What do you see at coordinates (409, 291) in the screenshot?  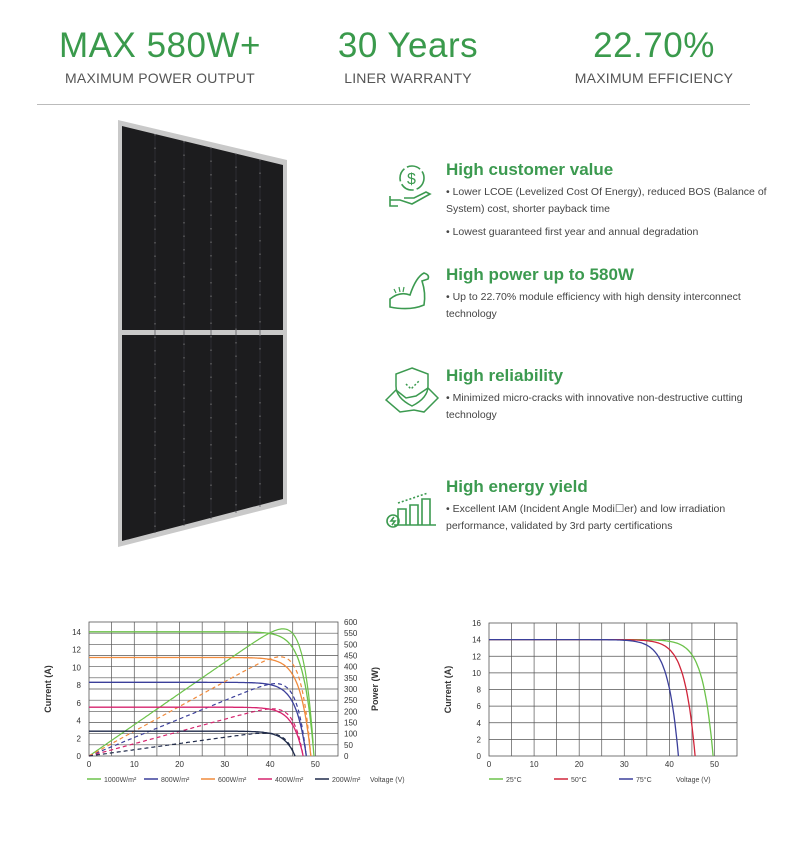 I see `flexed-arm-icon` at bounding box center [409, 291].